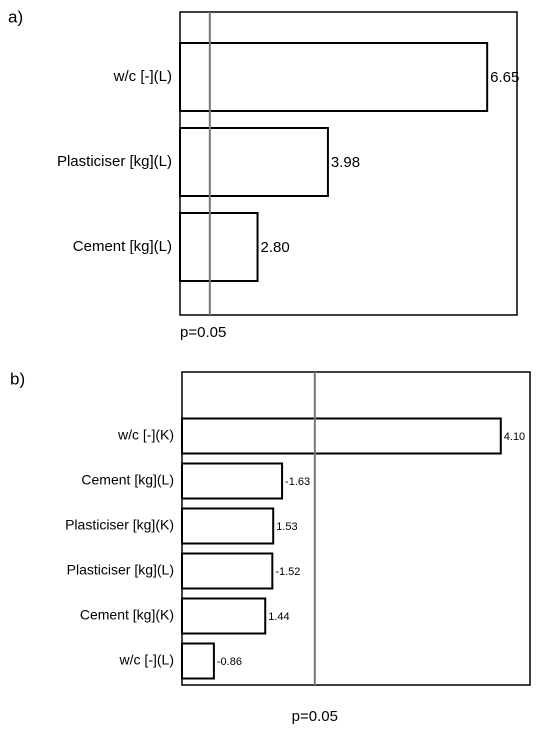 This screenshot has width=537, height=732. I want to click on value-label: 1.44, so click(278, 617).